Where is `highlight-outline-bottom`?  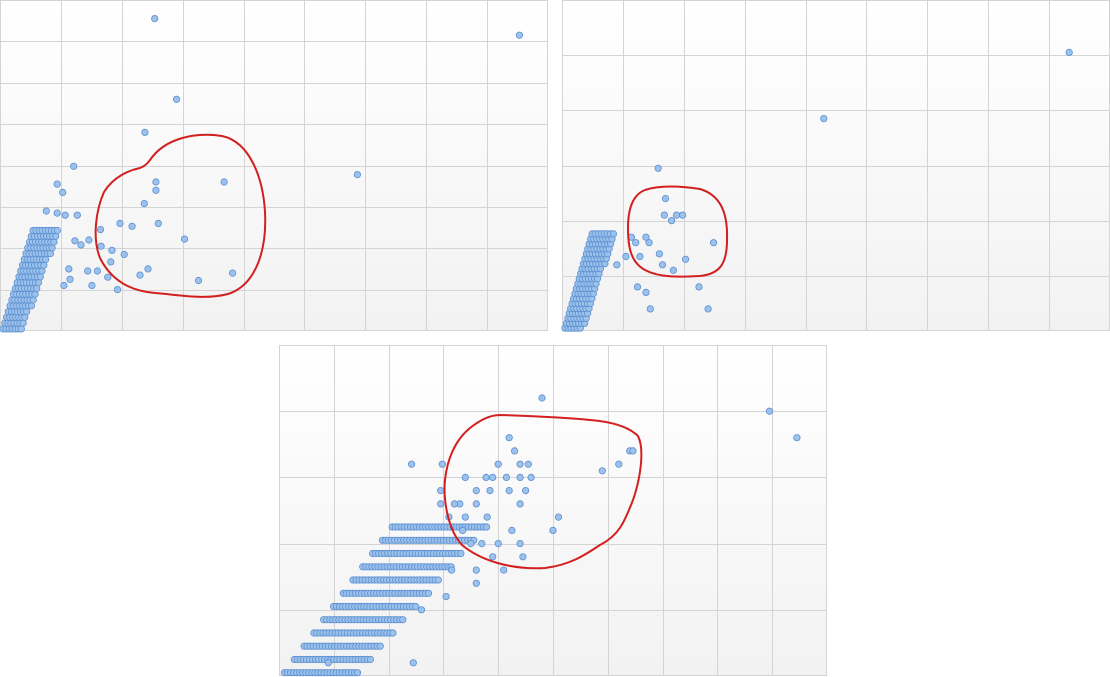
highlight-outline-bottom is located at coordinates (543, 491).